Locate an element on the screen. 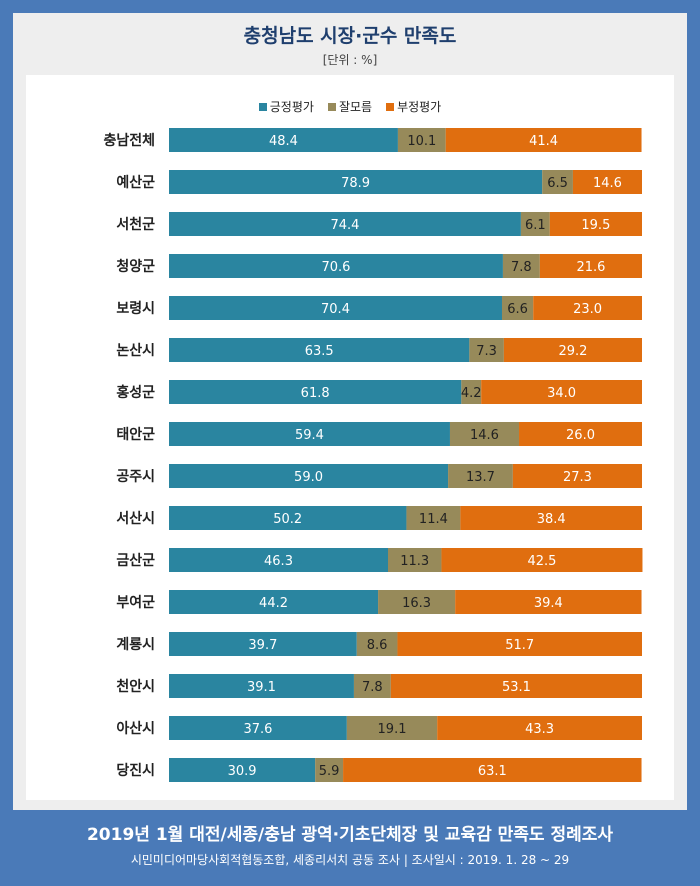 The image size is (700, 886). data-label-positive: 44.2 is located at coordinates (273, 603).